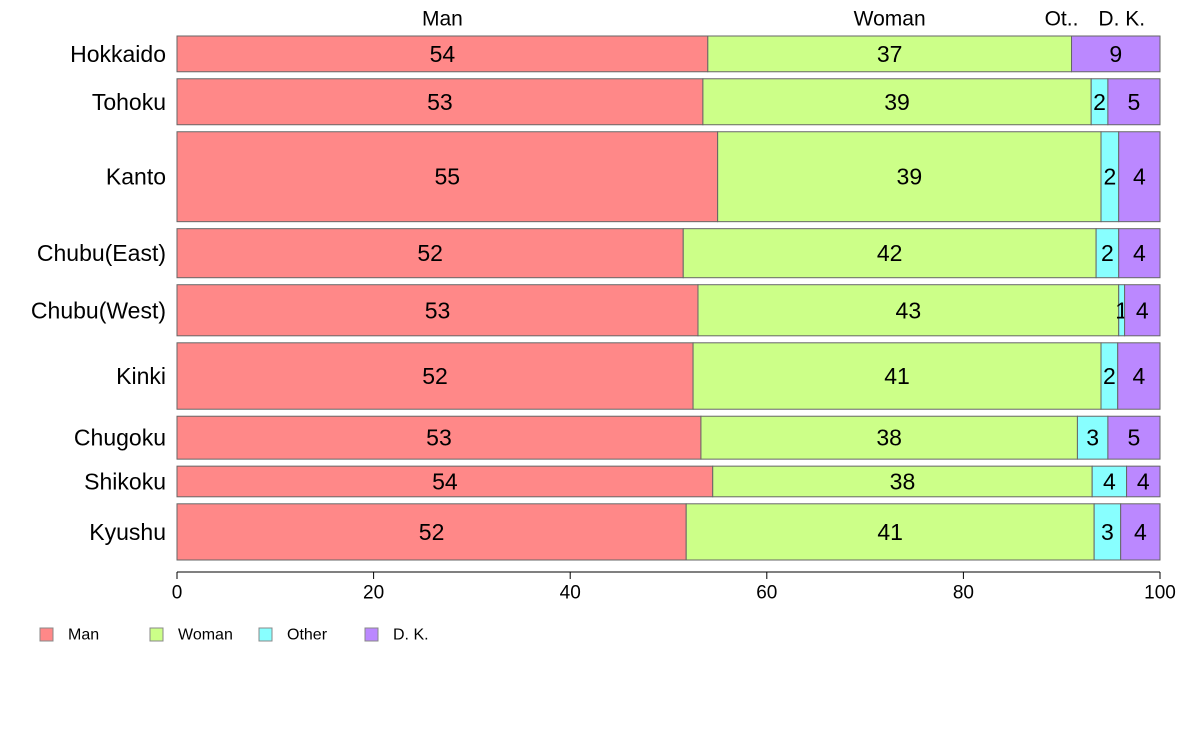 The height and width of the screenshot is (736, 1188). Describe the element at coordinates (120, 438) in the screenshot. I see `category-label: Chugoku` at that location.